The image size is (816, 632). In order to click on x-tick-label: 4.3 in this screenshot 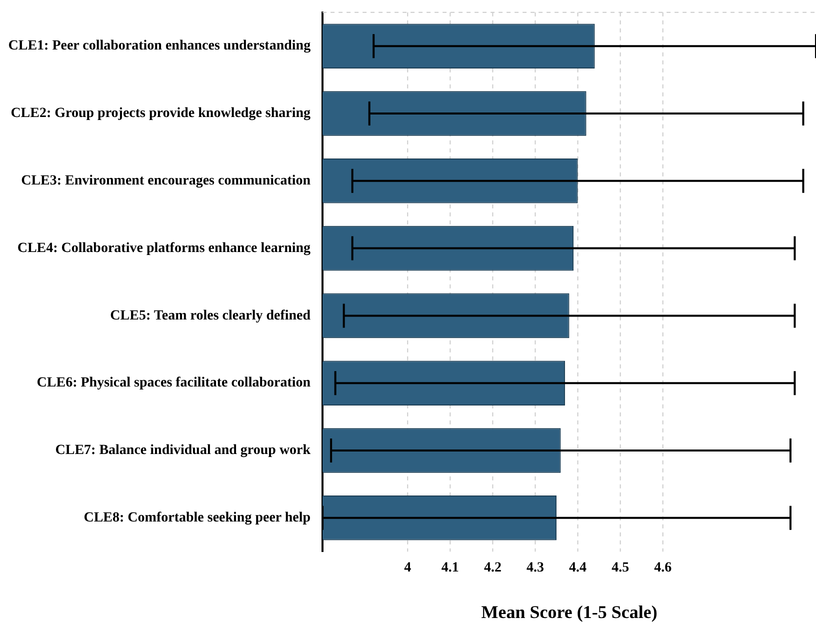, I will do `click(535, 568)`.